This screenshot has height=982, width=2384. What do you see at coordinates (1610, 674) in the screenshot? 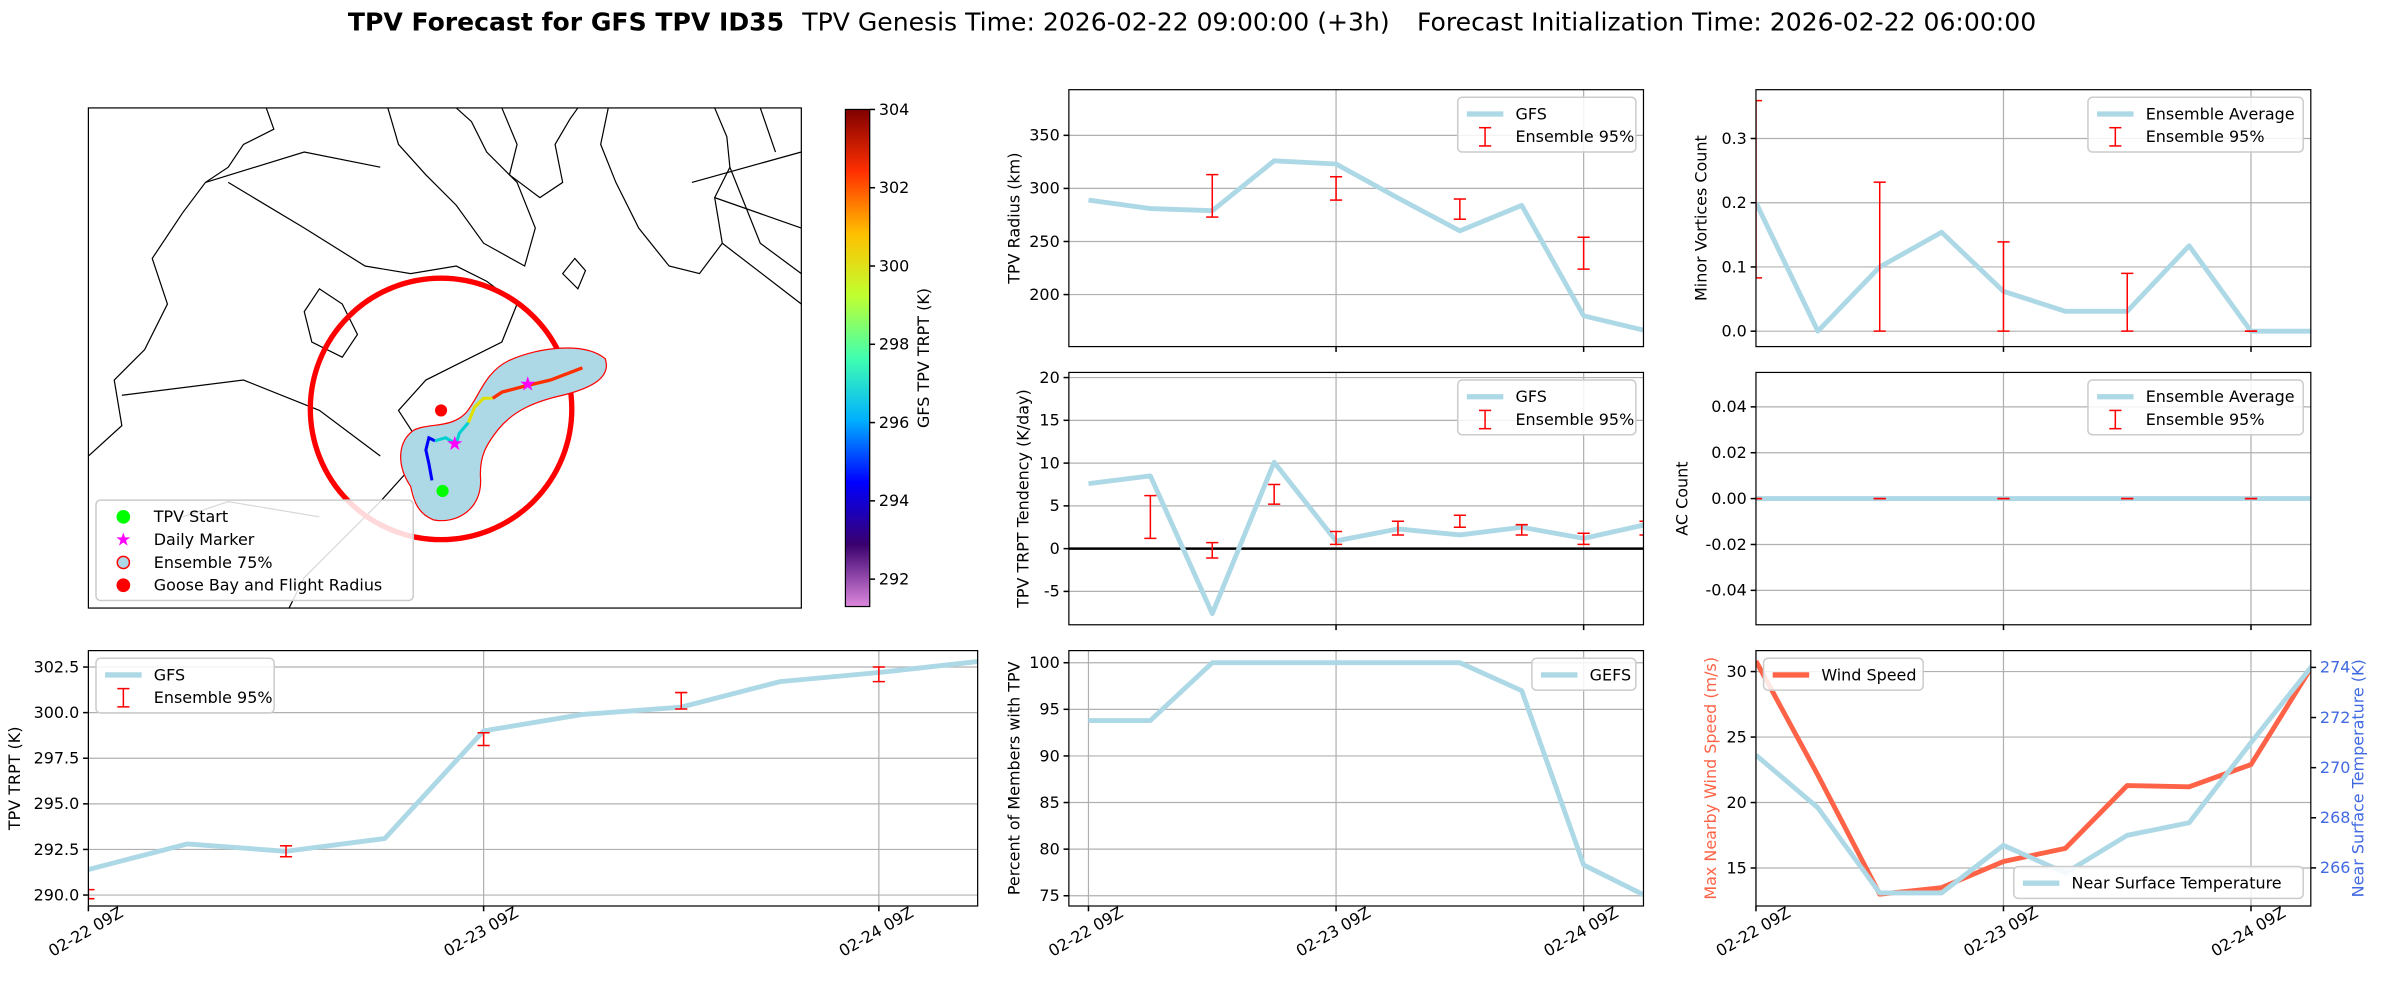
I see `legend-label: GEFS` at bounding box center [1610, 674].